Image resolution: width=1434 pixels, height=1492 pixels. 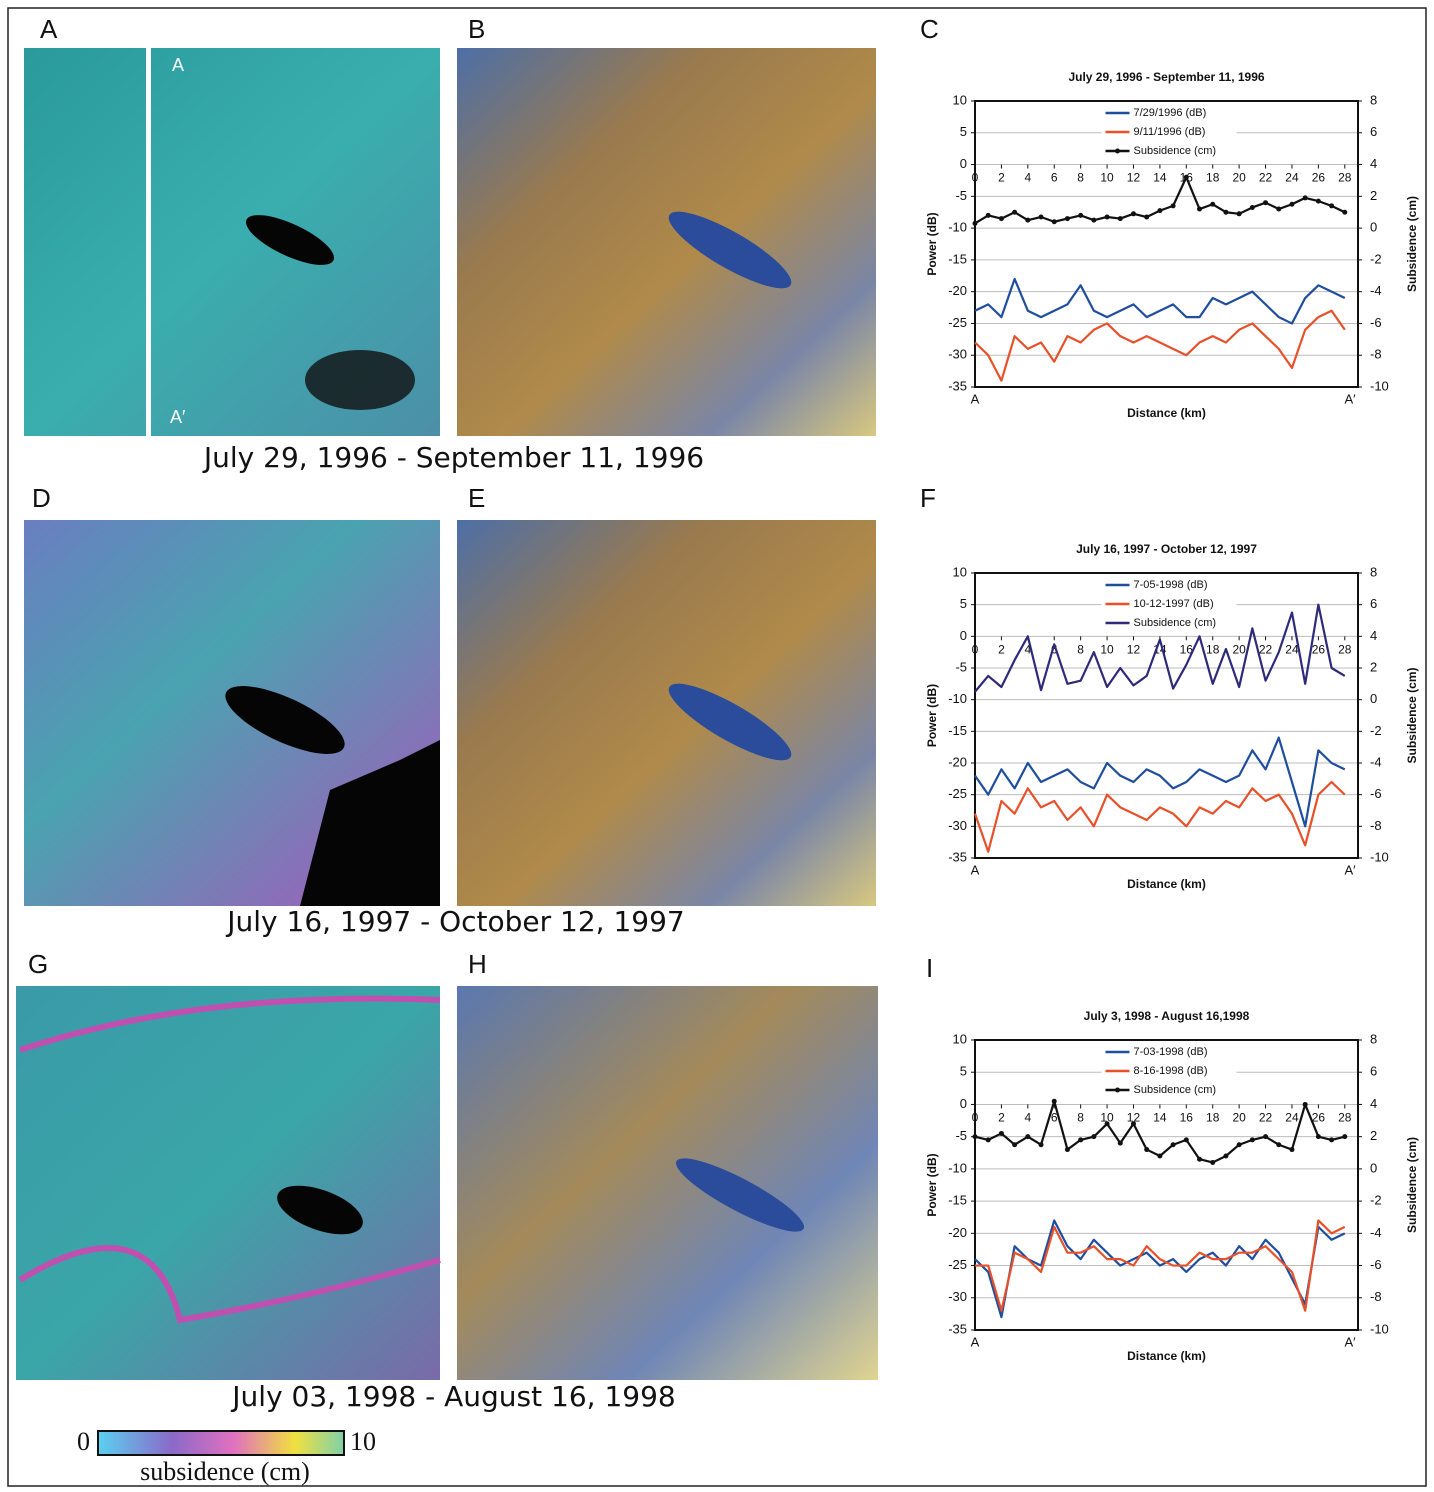 What do you see at coordinates (41, 498) in the screenshot?
I see `panel-label: D` at bounding box center [41, 498].